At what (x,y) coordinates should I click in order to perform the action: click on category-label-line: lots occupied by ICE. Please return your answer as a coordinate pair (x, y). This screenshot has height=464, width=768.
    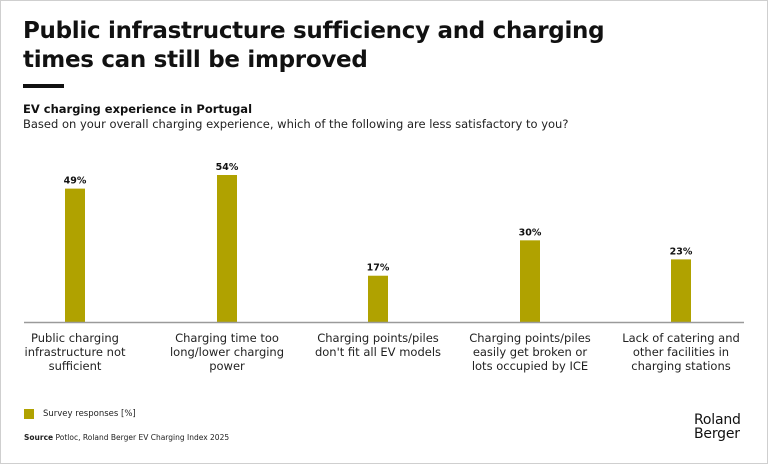
    Looking at the image, I should click on (530, 366).